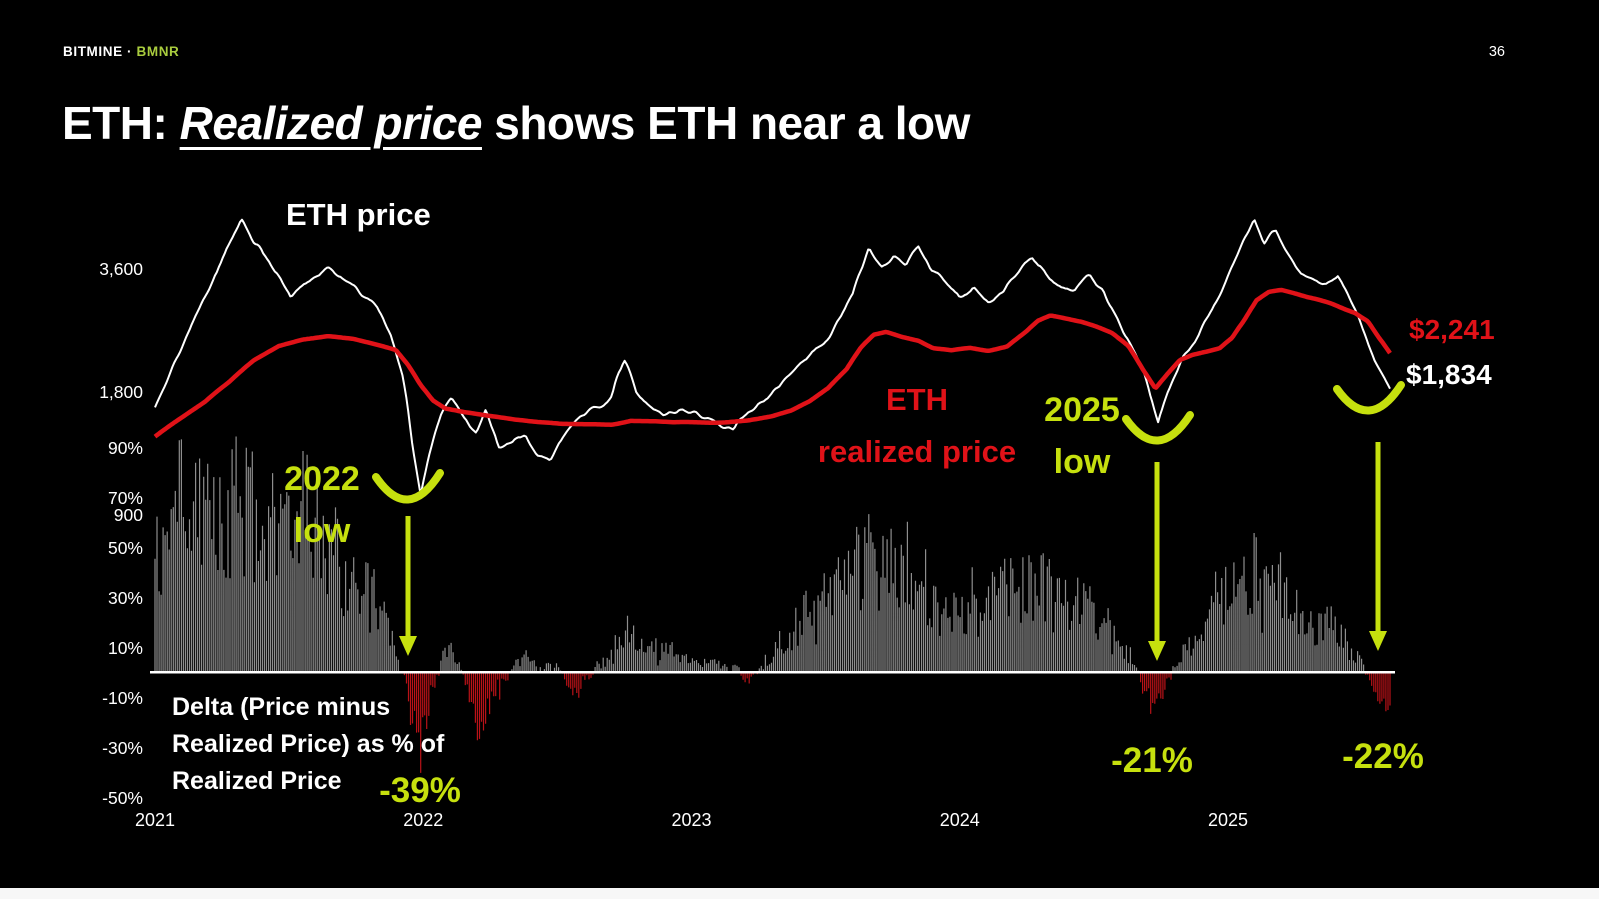 This screenshot has height=899, width=1599. Describe the element at coordinates (1449, 374) in the screenshot. I see `last-eth-price-label: $1,834` at that location.